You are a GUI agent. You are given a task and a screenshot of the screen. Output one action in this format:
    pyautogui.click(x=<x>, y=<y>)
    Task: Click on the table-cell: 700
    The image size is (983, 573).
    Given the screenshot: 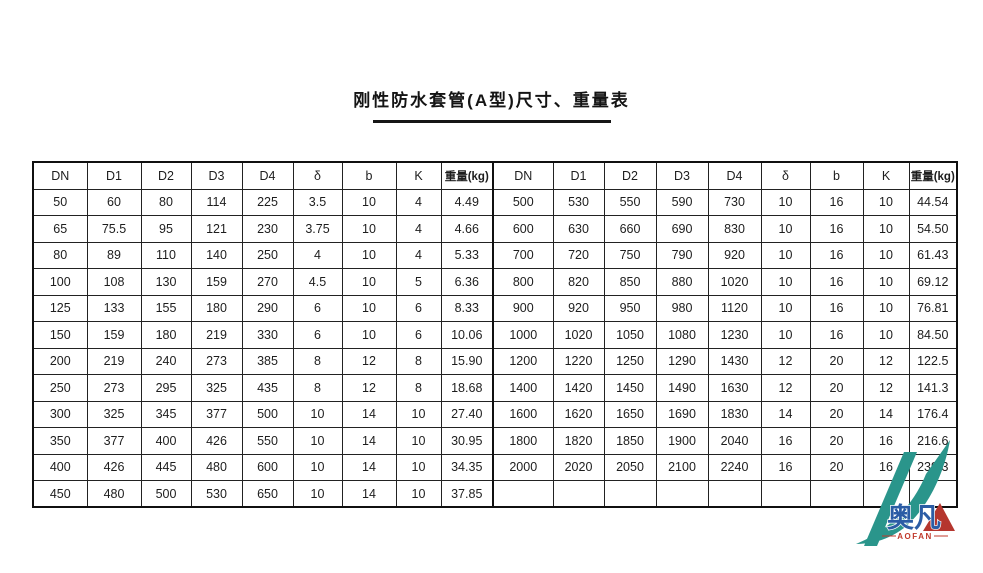 What is the action you would take?
    pyautogui.click(x=523, y=255)
    